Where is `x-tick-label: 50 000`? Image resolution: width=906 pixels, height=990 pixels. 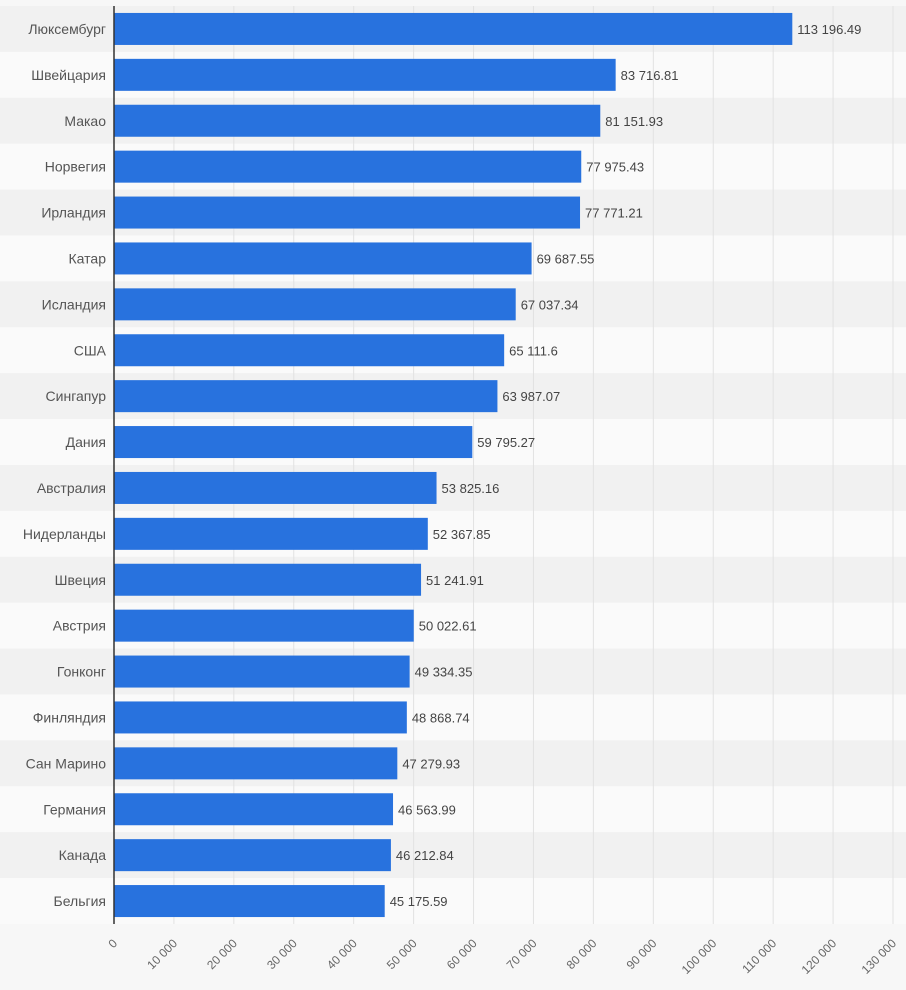 x-tick-label: 50 000 is located at coordinates (402, 954).